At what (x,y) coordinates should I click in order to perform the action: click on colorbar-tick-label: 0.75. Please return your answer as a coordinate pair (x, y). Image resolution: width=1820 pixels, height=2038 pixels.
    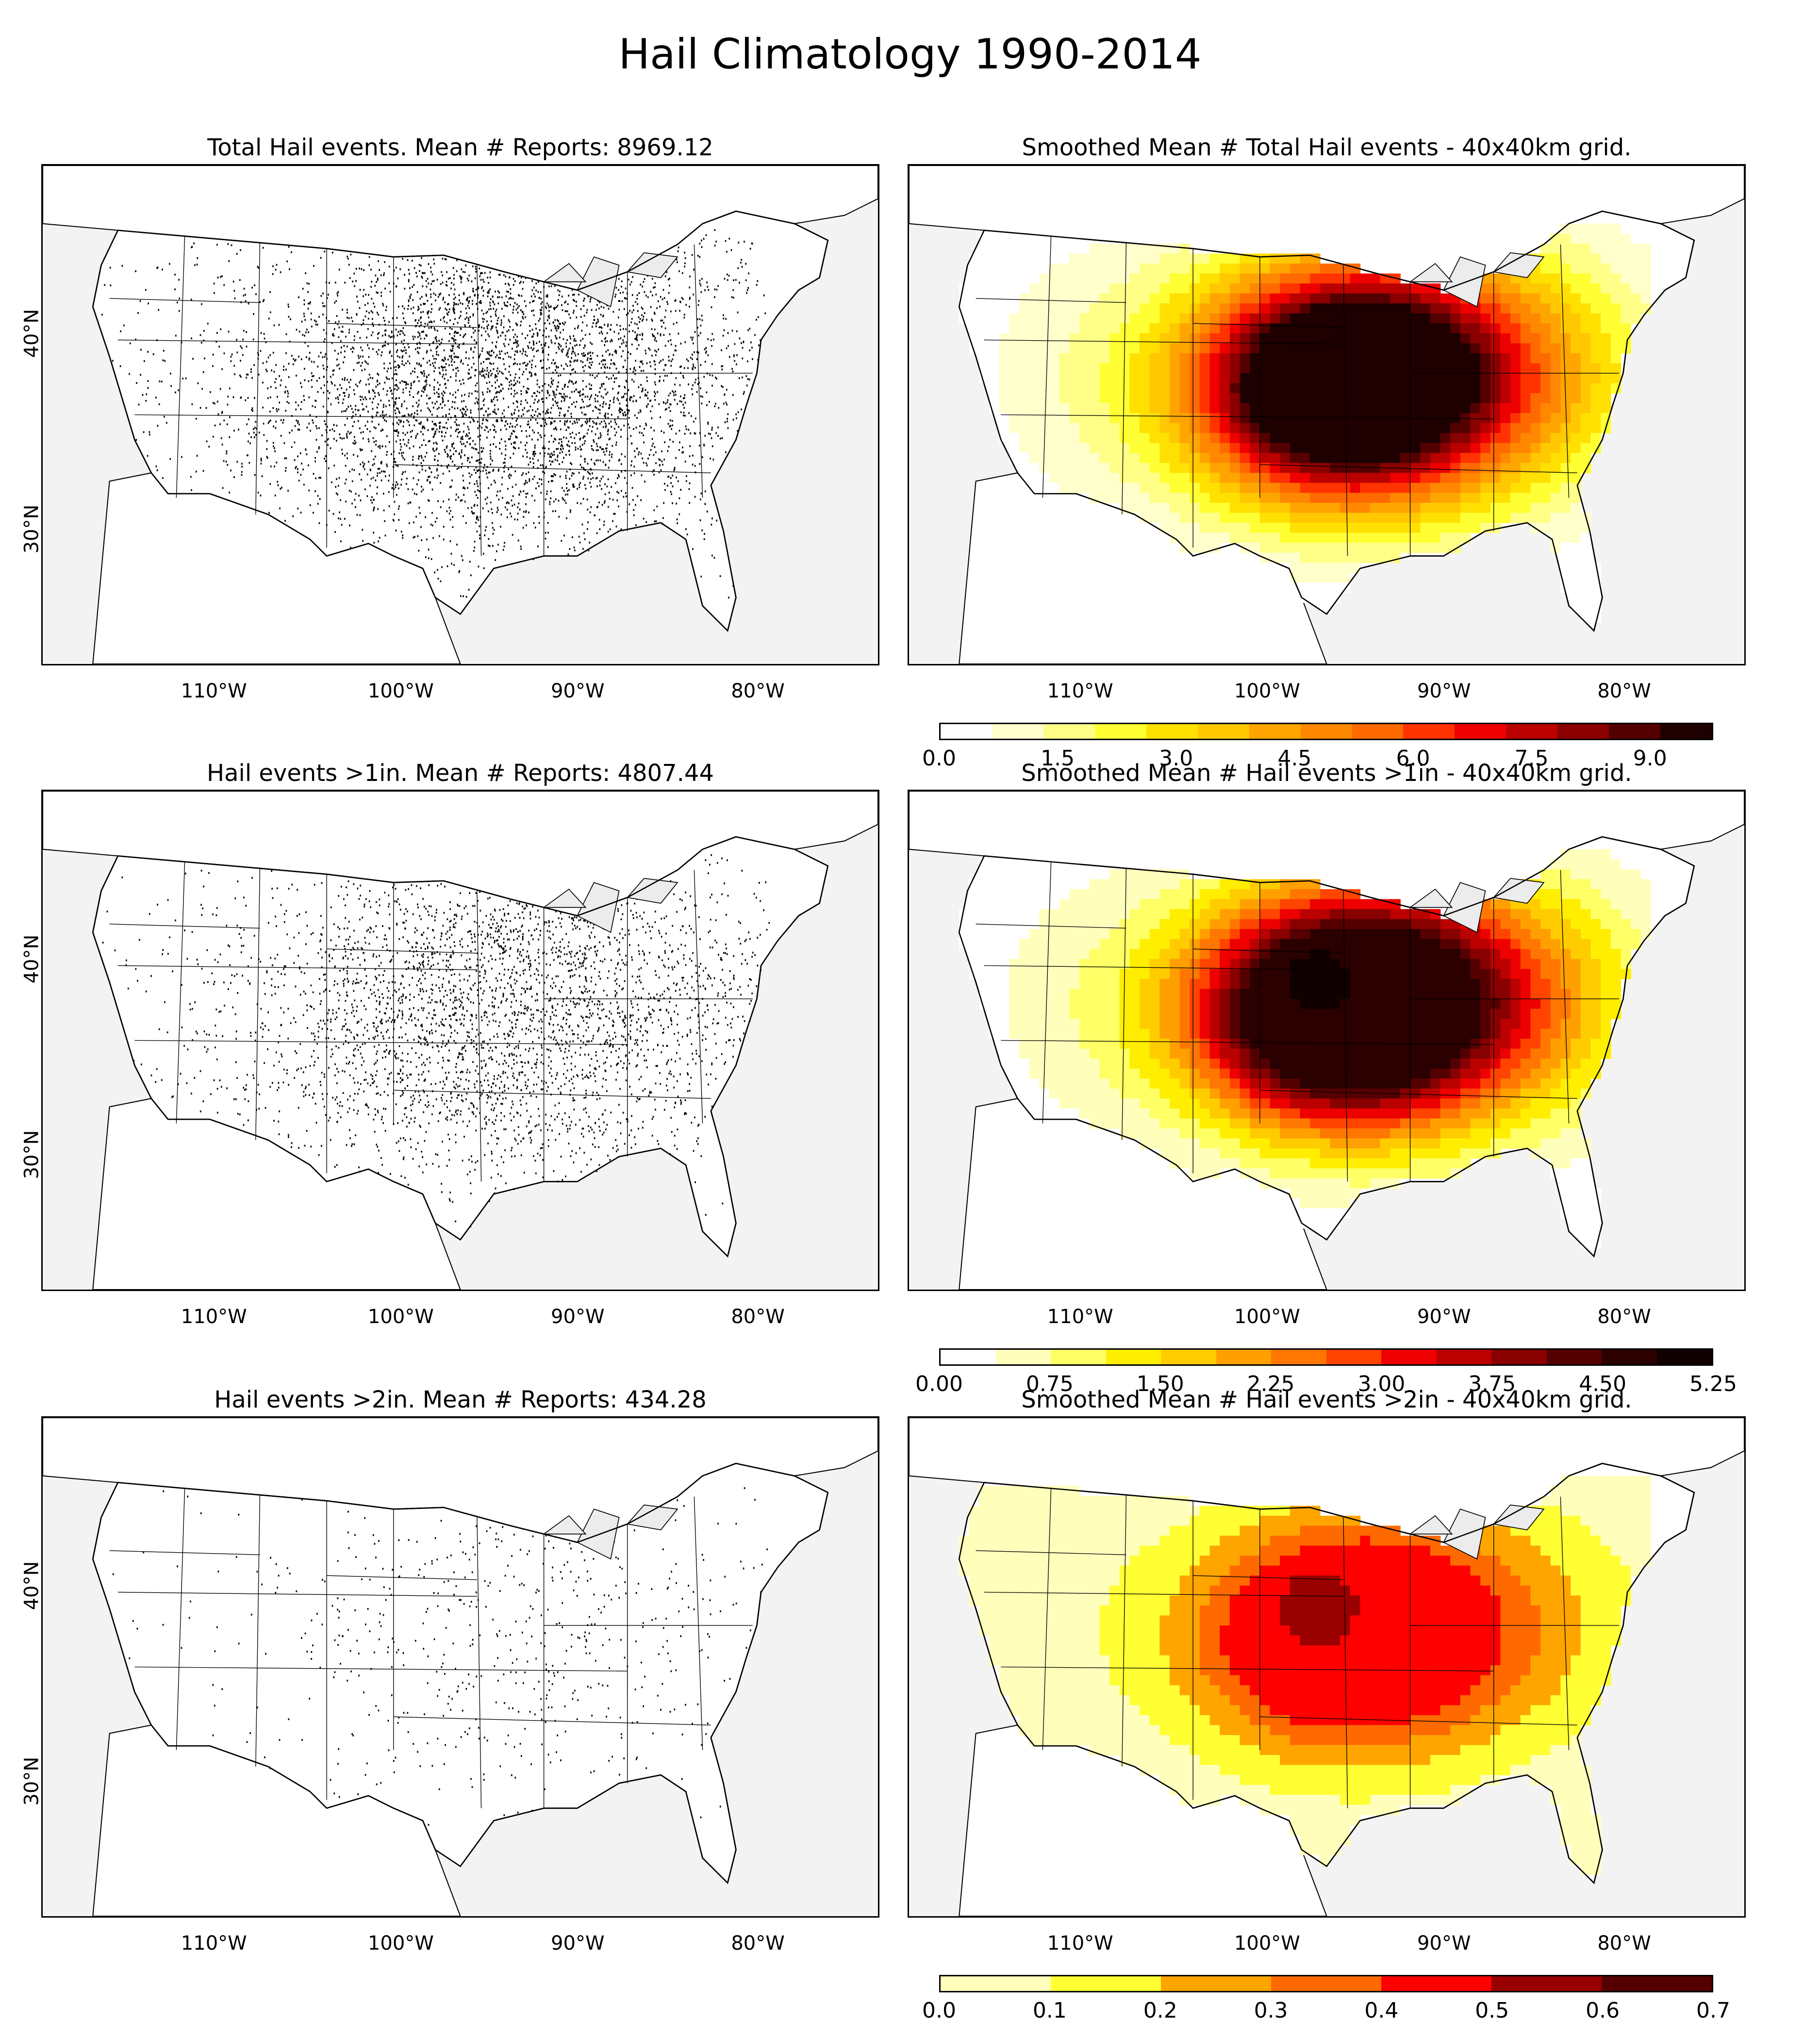
    Looking at the image, I should click on (1050, 1384).